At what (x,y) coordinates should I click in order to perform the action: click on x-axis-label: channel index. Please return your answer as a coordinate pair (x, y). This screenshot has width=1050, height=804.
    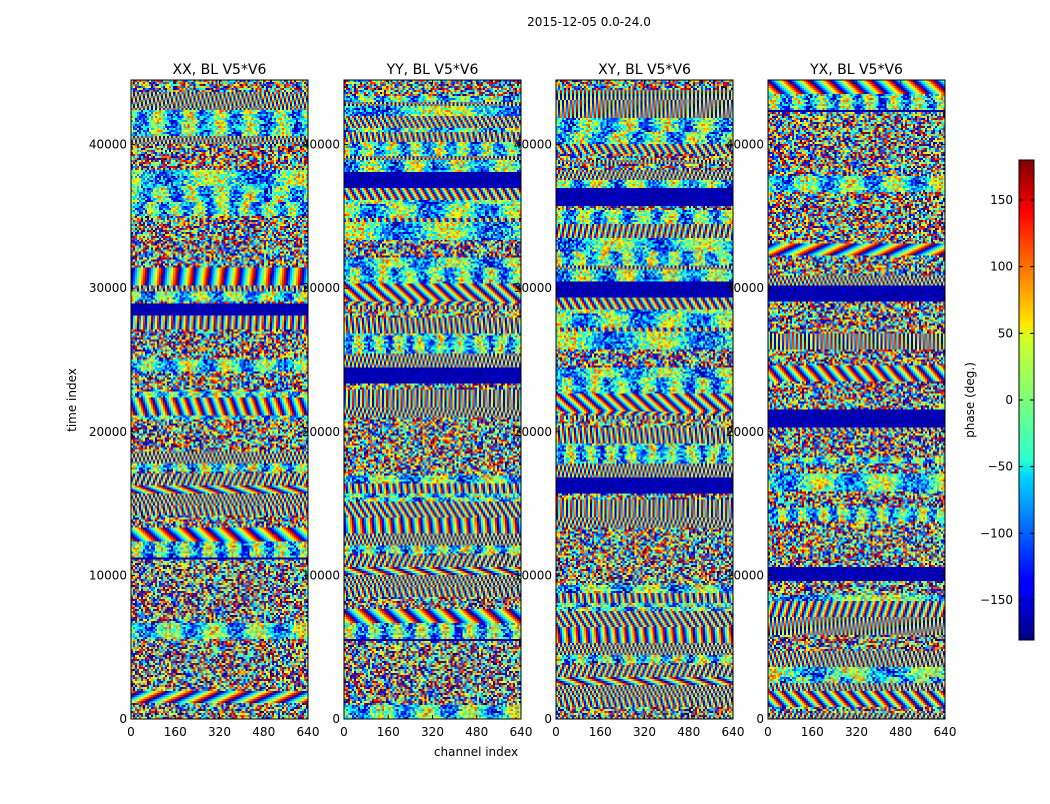
    Looking at the image, I should click on (476, 752).